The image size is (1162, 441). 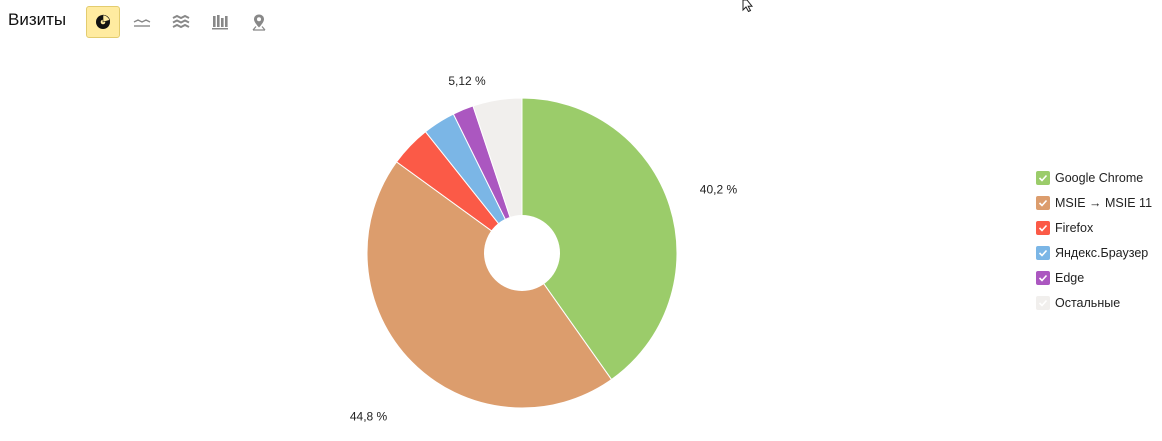 I want to click on map-pin-icon, so click(x=259, y=22).